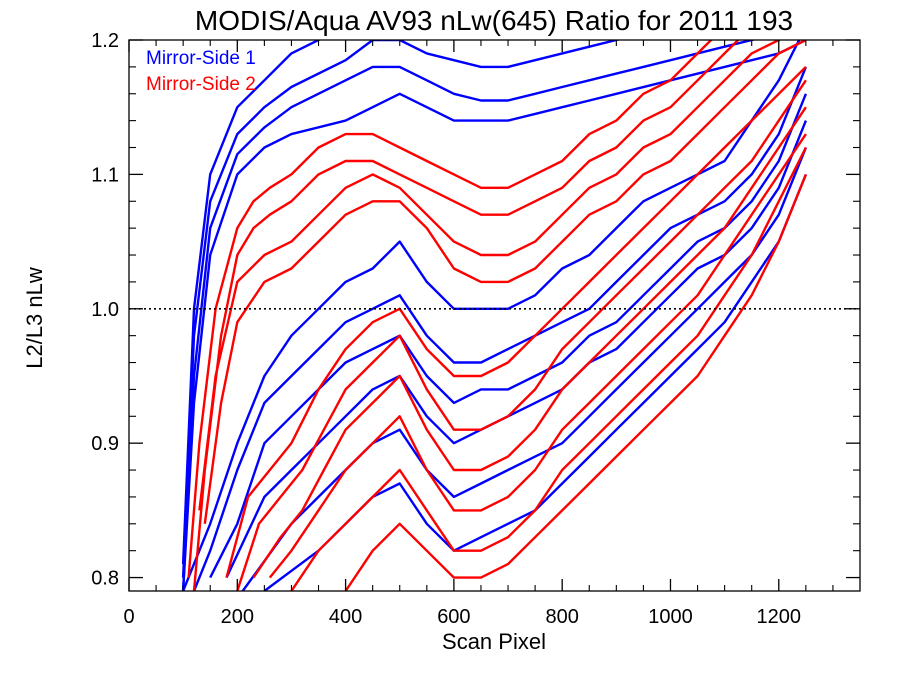  Describe the element at coordinates (779, 617) in the screenshot. I see `x-tick-label: 1200` at that location.